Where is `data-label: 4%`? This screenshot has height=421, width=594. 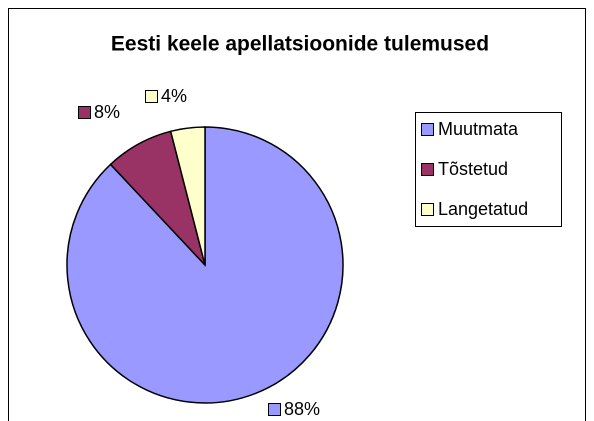
data-label: 4% is located at coordinates (174, 96).